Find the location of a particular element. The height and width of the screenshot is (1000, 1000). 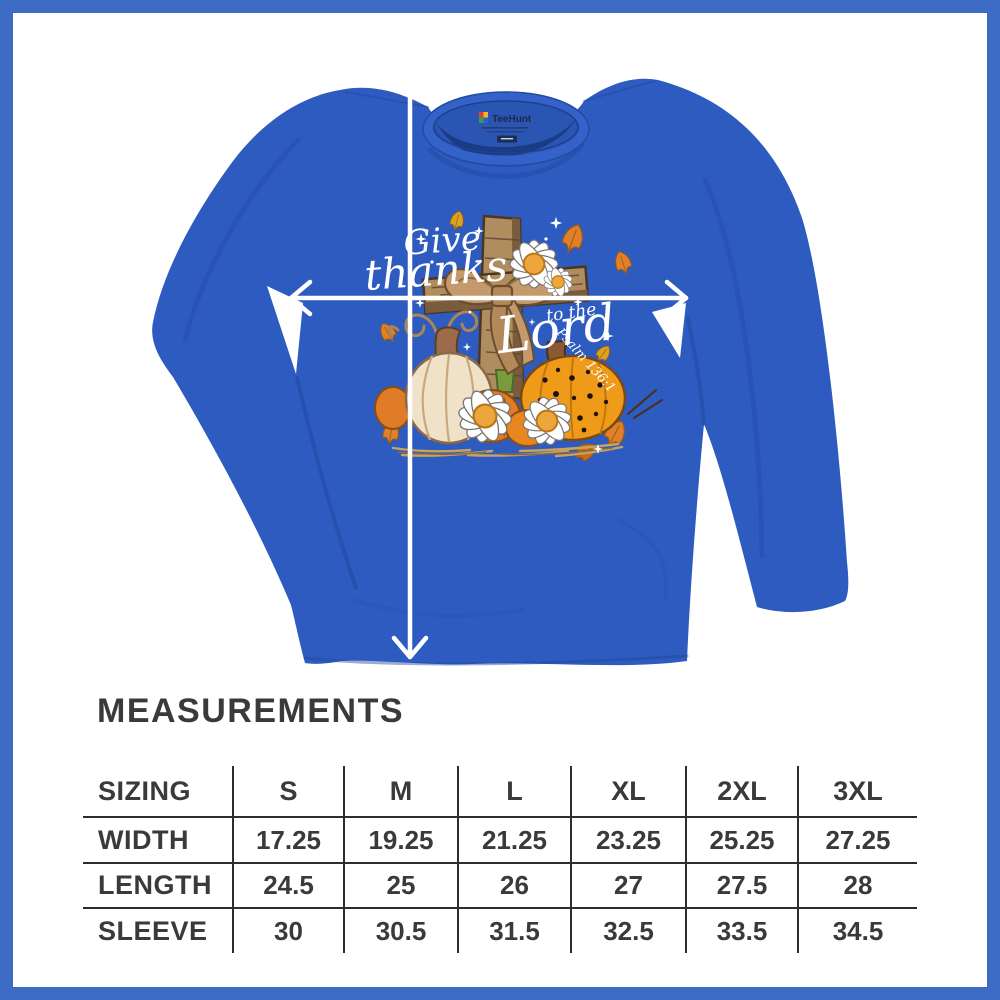

width-arrow is located at coordinates (488, 298).